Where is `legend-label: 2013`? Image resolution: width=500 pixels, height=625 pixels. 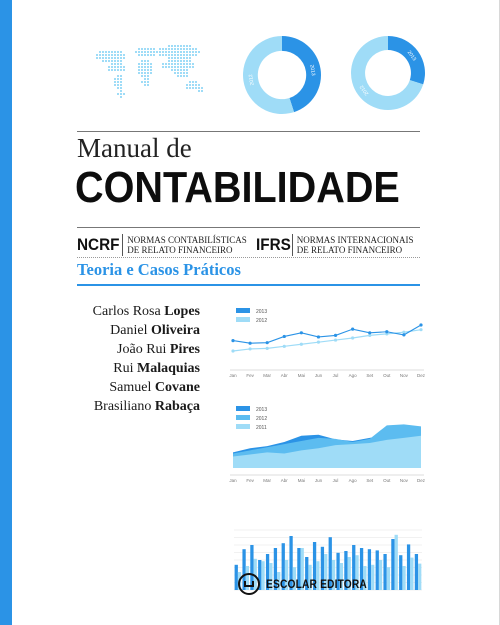
legend-label: 2013 is located at coordinates (261, 312).